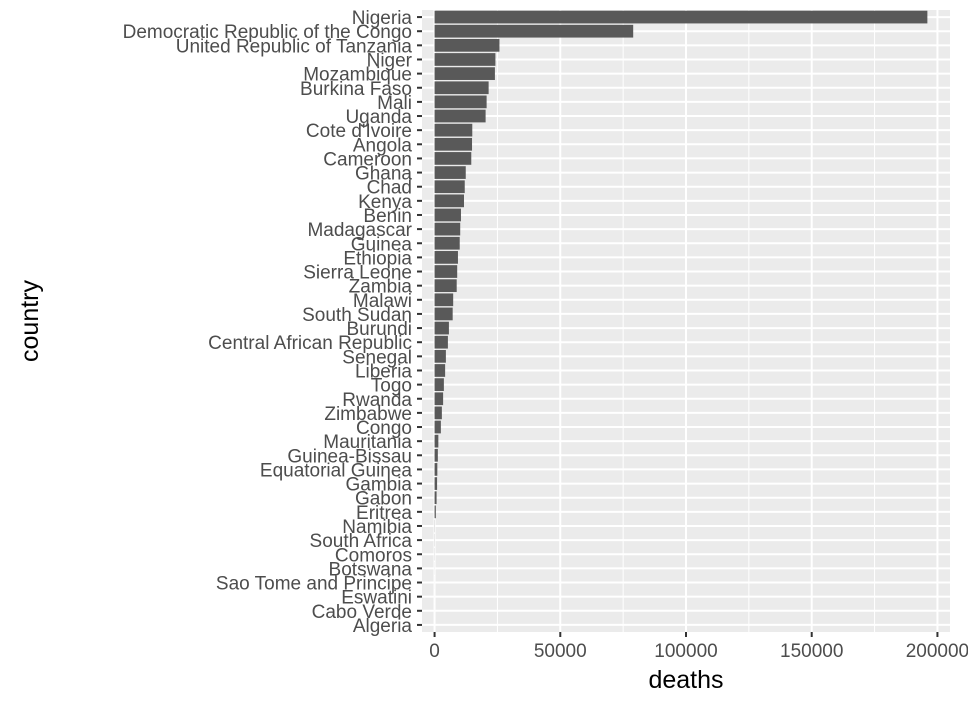  What do you see at coordinates (357, 273) in the screenshot?
I see `y-tick-label: Sierra Leone` at bounding box center [357, 273].